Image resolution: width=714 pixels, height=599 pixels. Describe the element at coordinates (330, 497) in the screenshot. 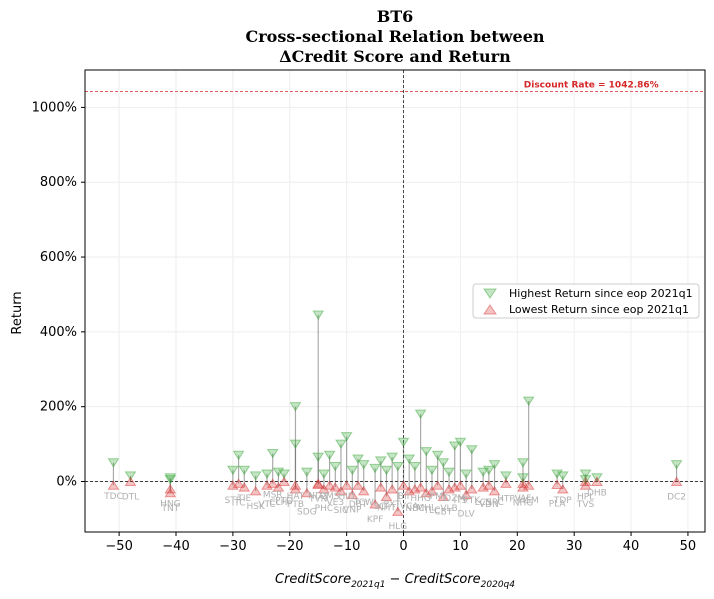

I see `ticker-label: CMS` at that location.